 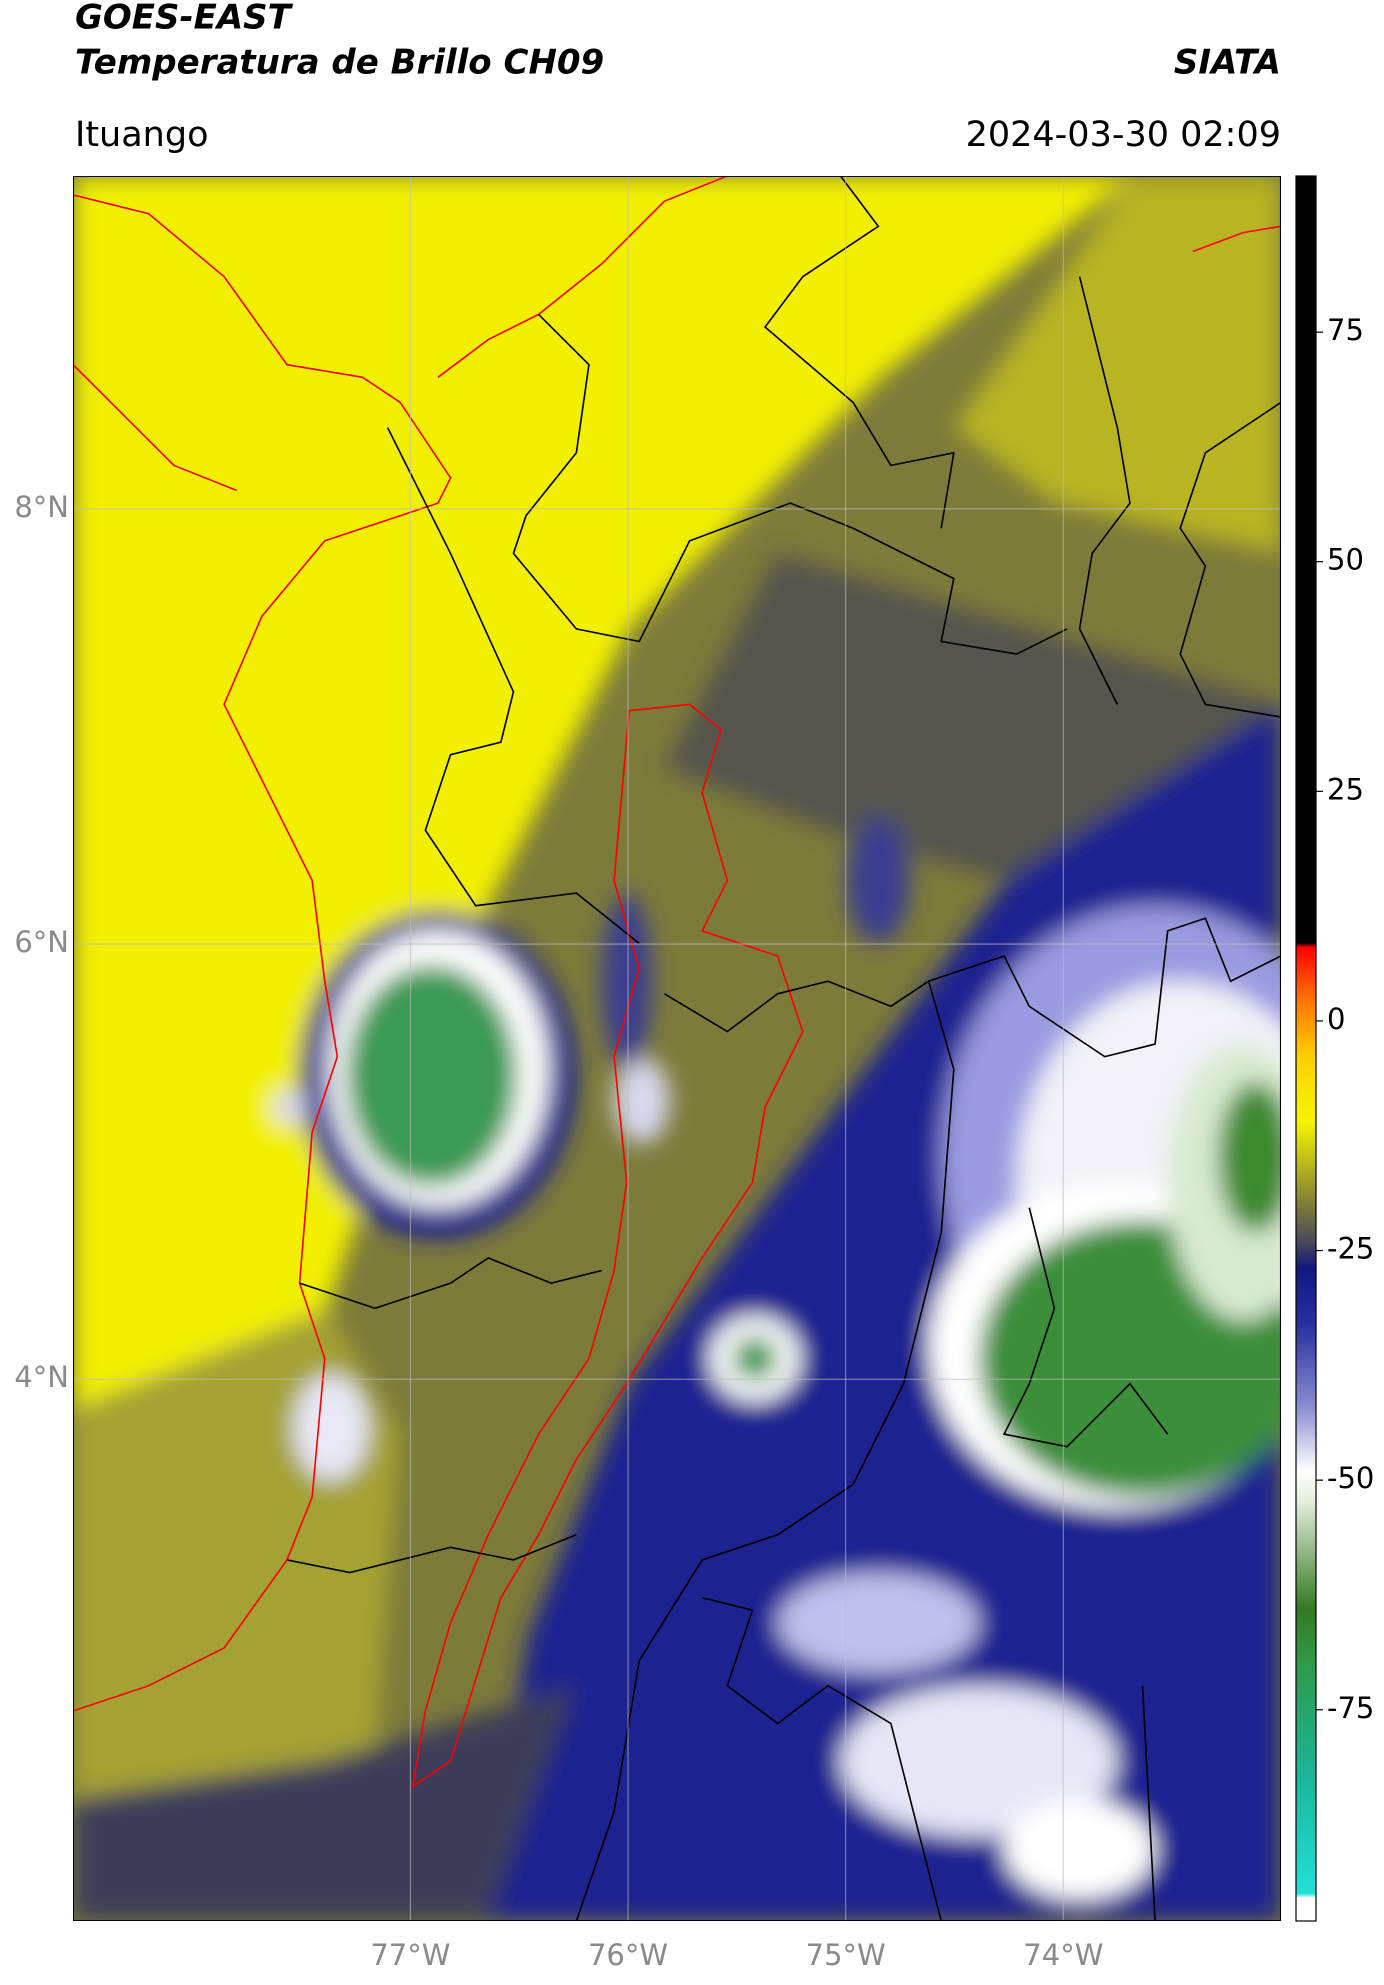 I want to click on lat-label: 6°N, so click(x=41, y=942).